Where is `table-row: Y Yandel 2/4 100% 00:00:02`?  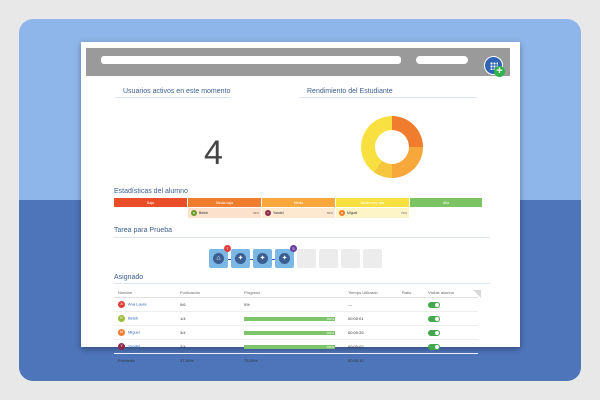
table-row: Y Yandel 2/4 100% 00:00:02 is located at coordinates (296, 346).